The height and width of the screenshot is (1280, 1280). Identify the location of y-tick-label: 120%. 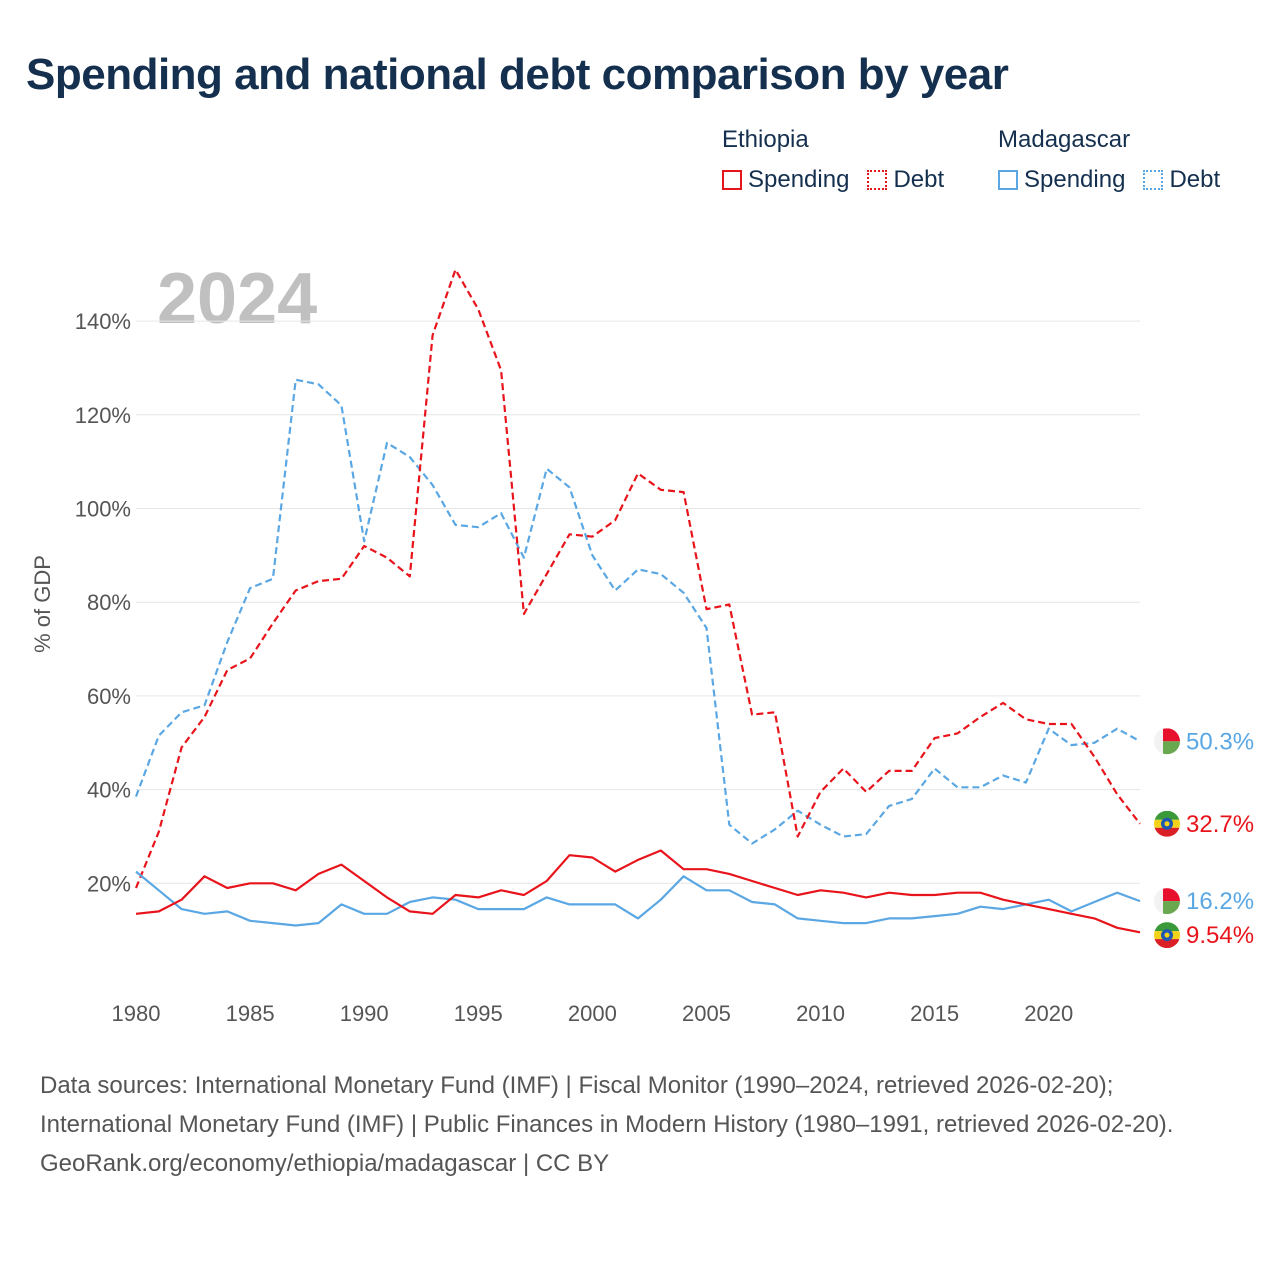
(103, 415).